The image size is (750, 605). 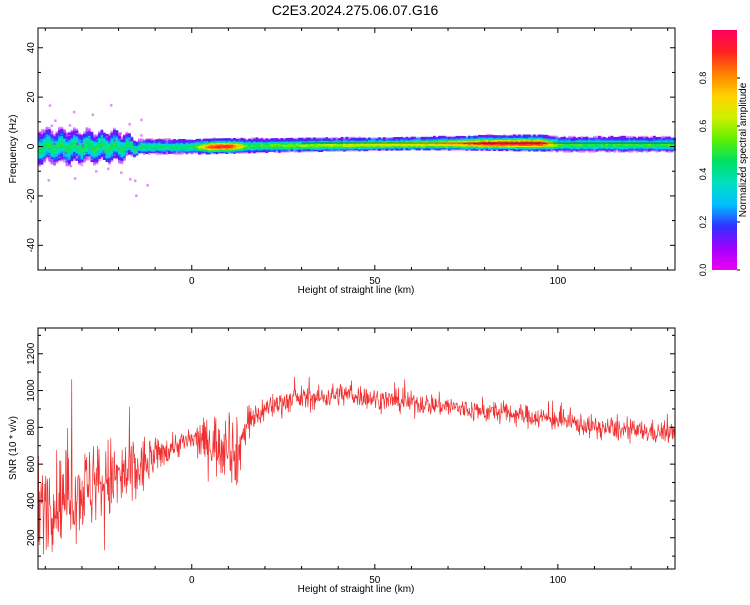 What do you see at coordinates (703, 126) in the screenshot?
I see `colorbar-tick-label: 0.6` at bounding box center [703, 126].